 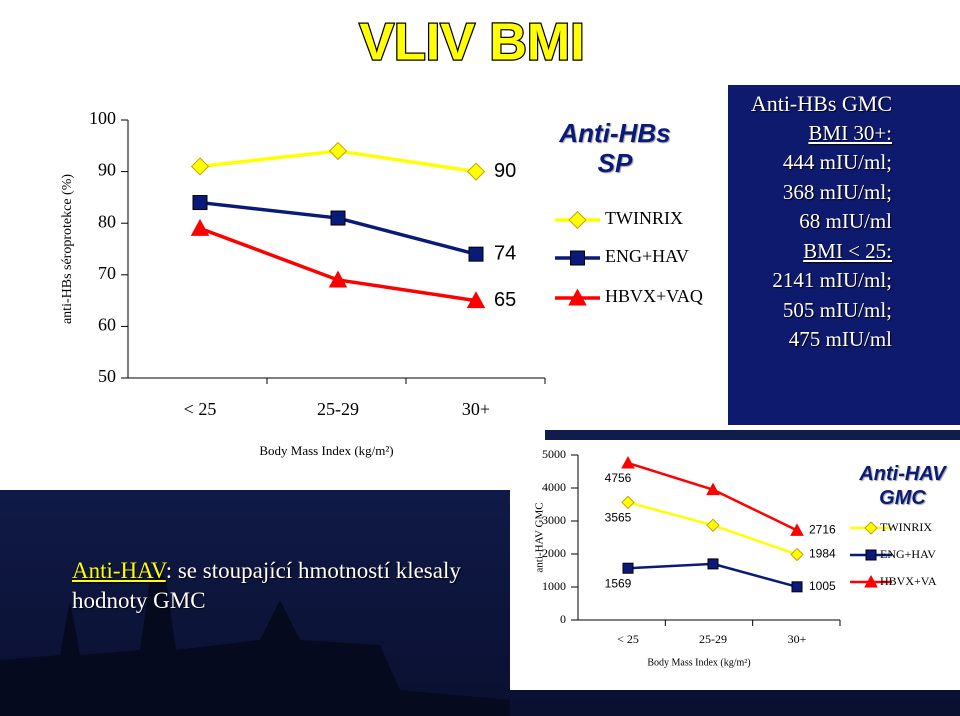 What do you see at coordinates (618, 478) in the screenshot?
I see `data-label: 4756` at bounding box center [618, 478].